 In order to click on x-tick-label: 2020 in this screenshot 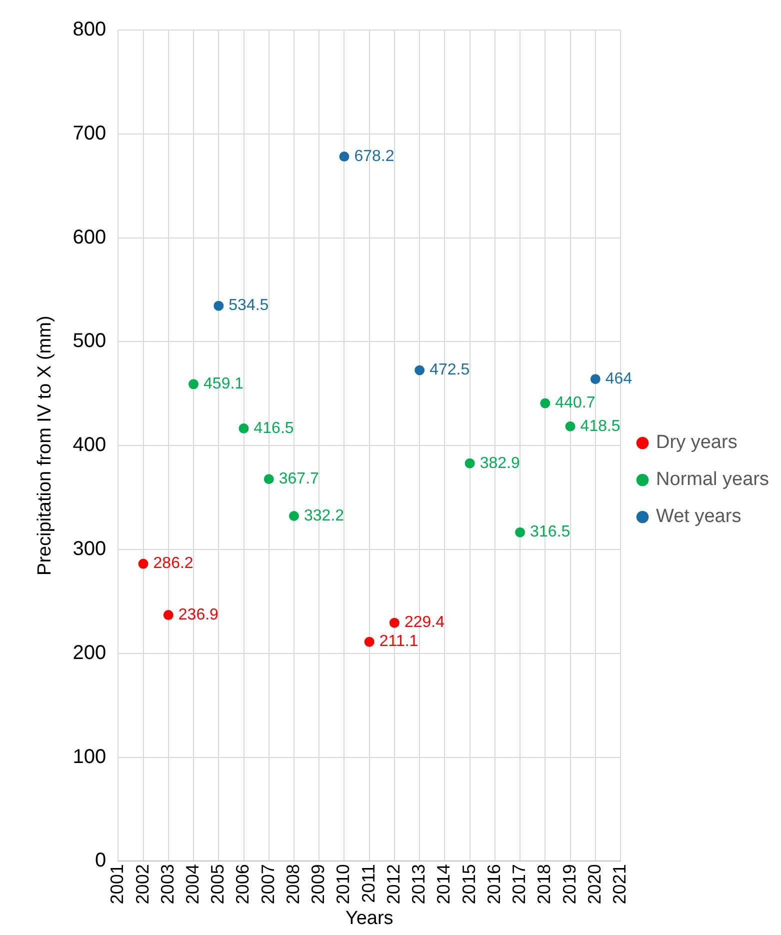, I will do `click(594, 884)`.